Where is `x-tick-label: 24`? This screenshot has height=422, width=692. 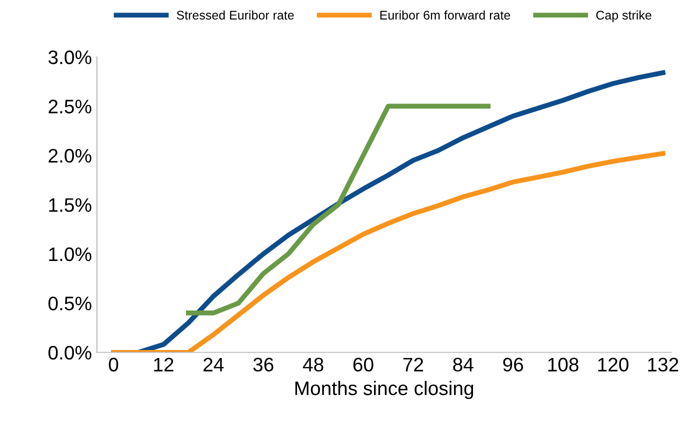 x-tick-label: 24 is located at coordinates (214, 365).